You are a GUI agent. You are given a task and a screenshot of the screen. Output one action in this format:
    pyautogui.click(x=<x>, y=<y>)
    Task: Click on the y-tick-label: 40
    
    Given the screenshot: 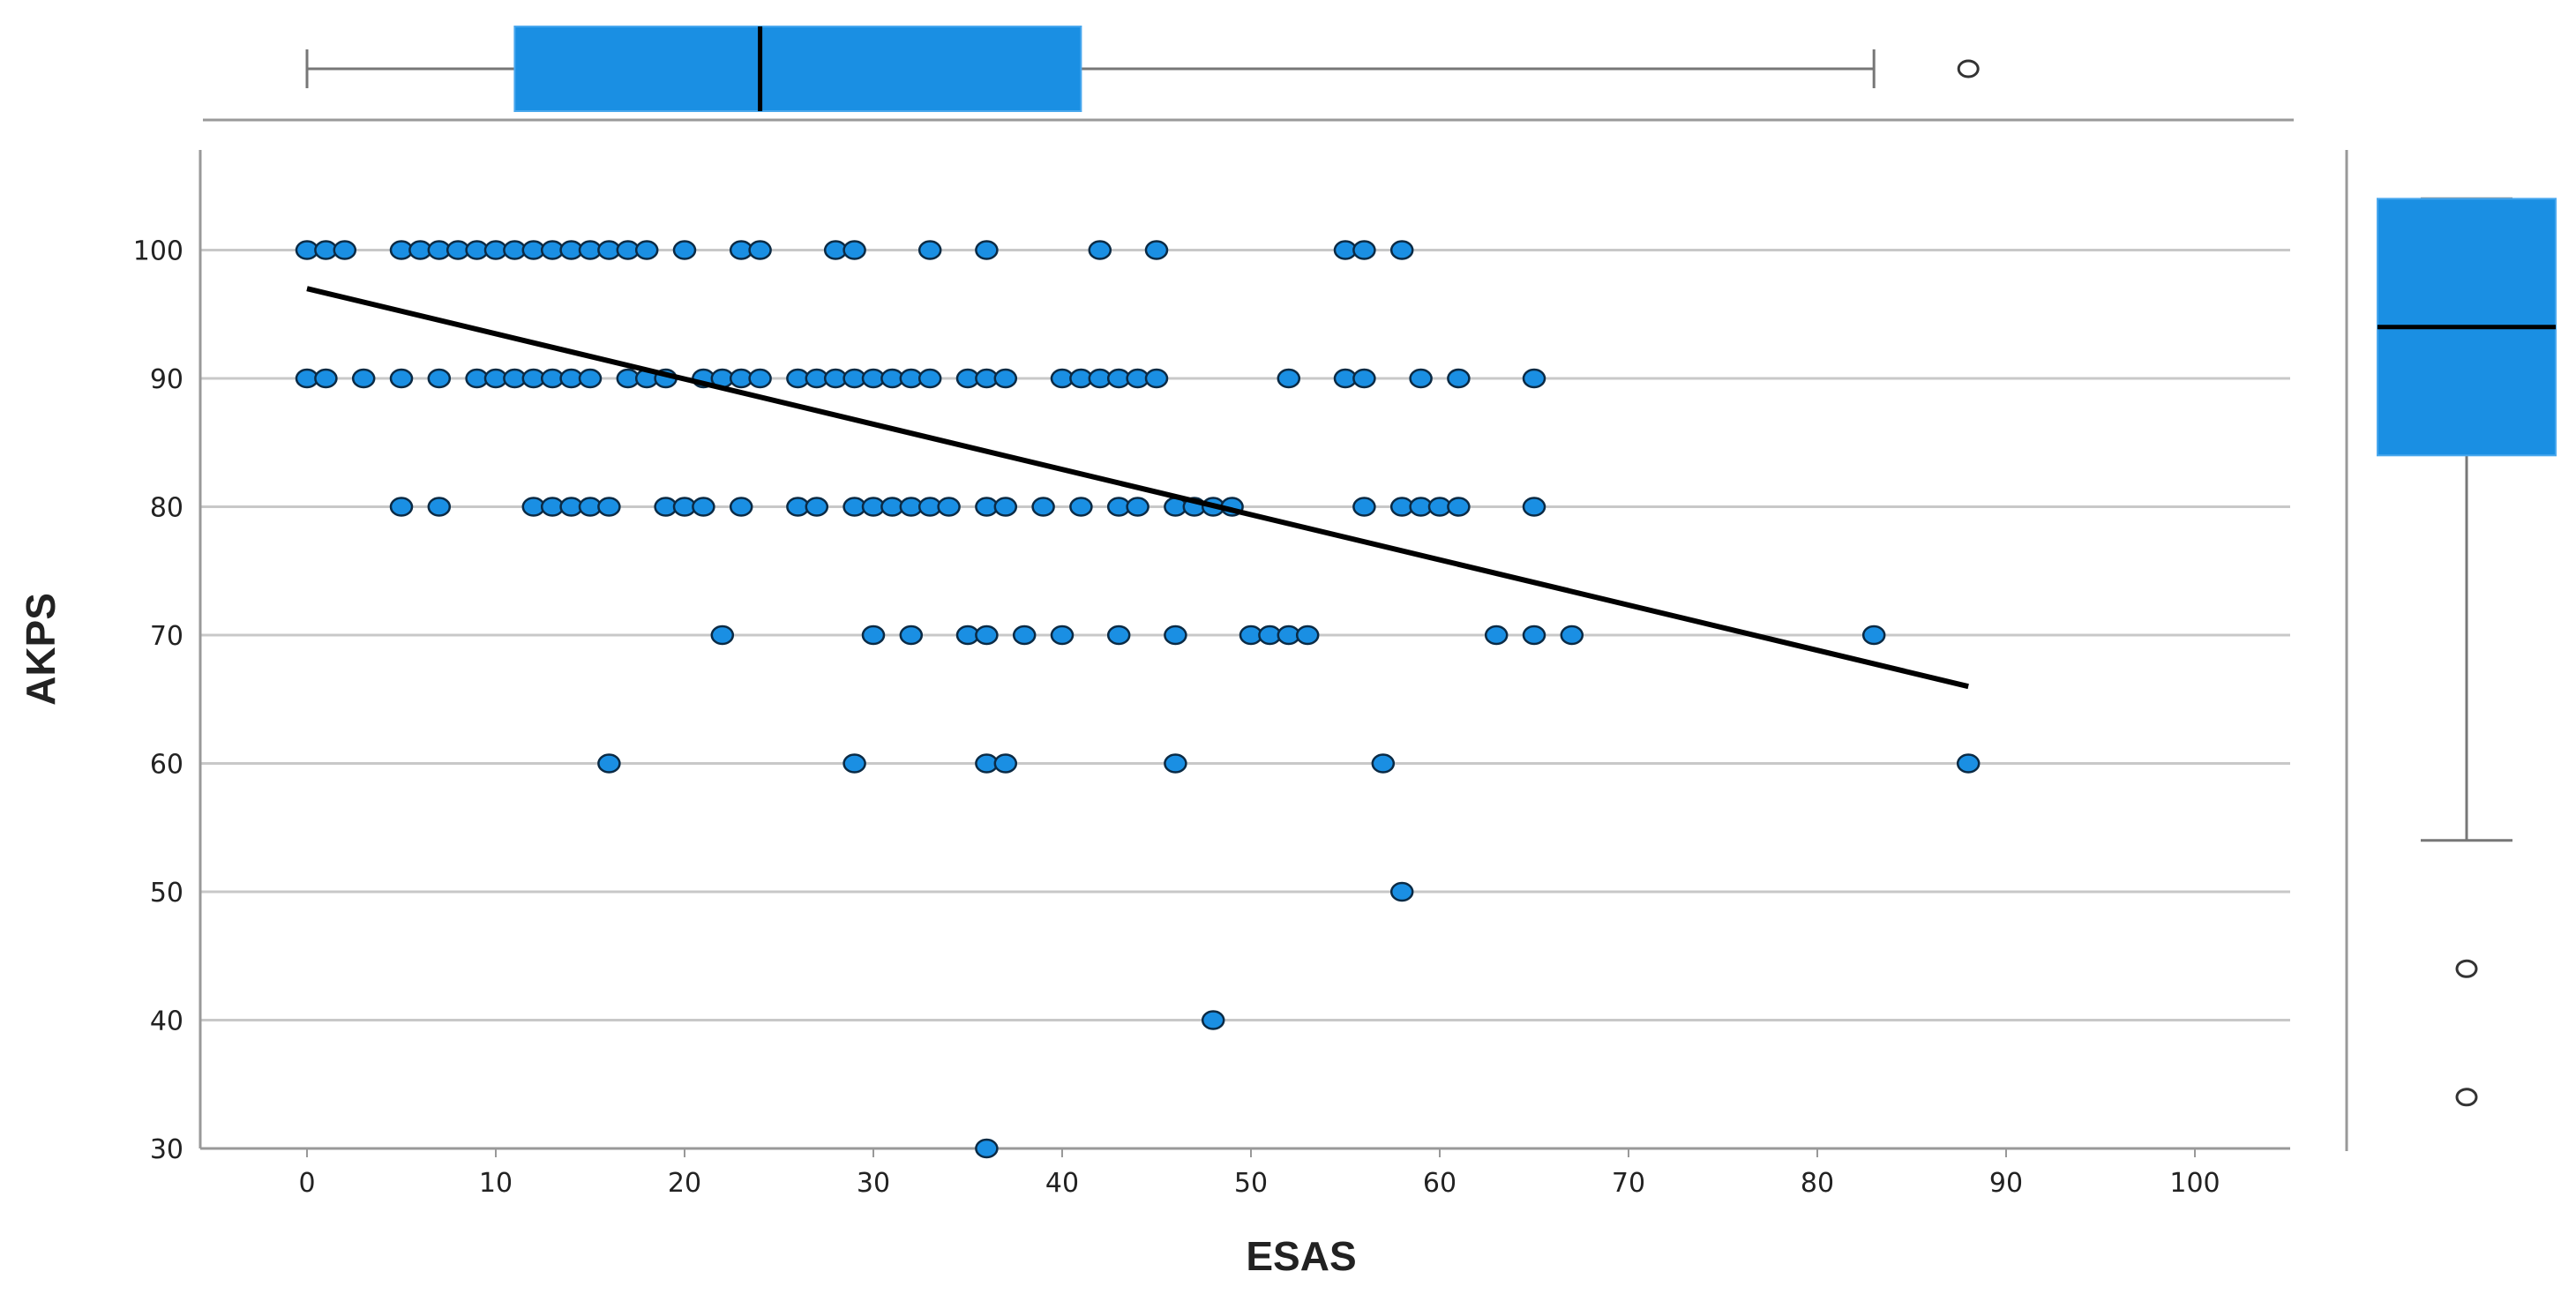 What is the action you would take?
    pyautogui.click(x=167, y=1022)
    